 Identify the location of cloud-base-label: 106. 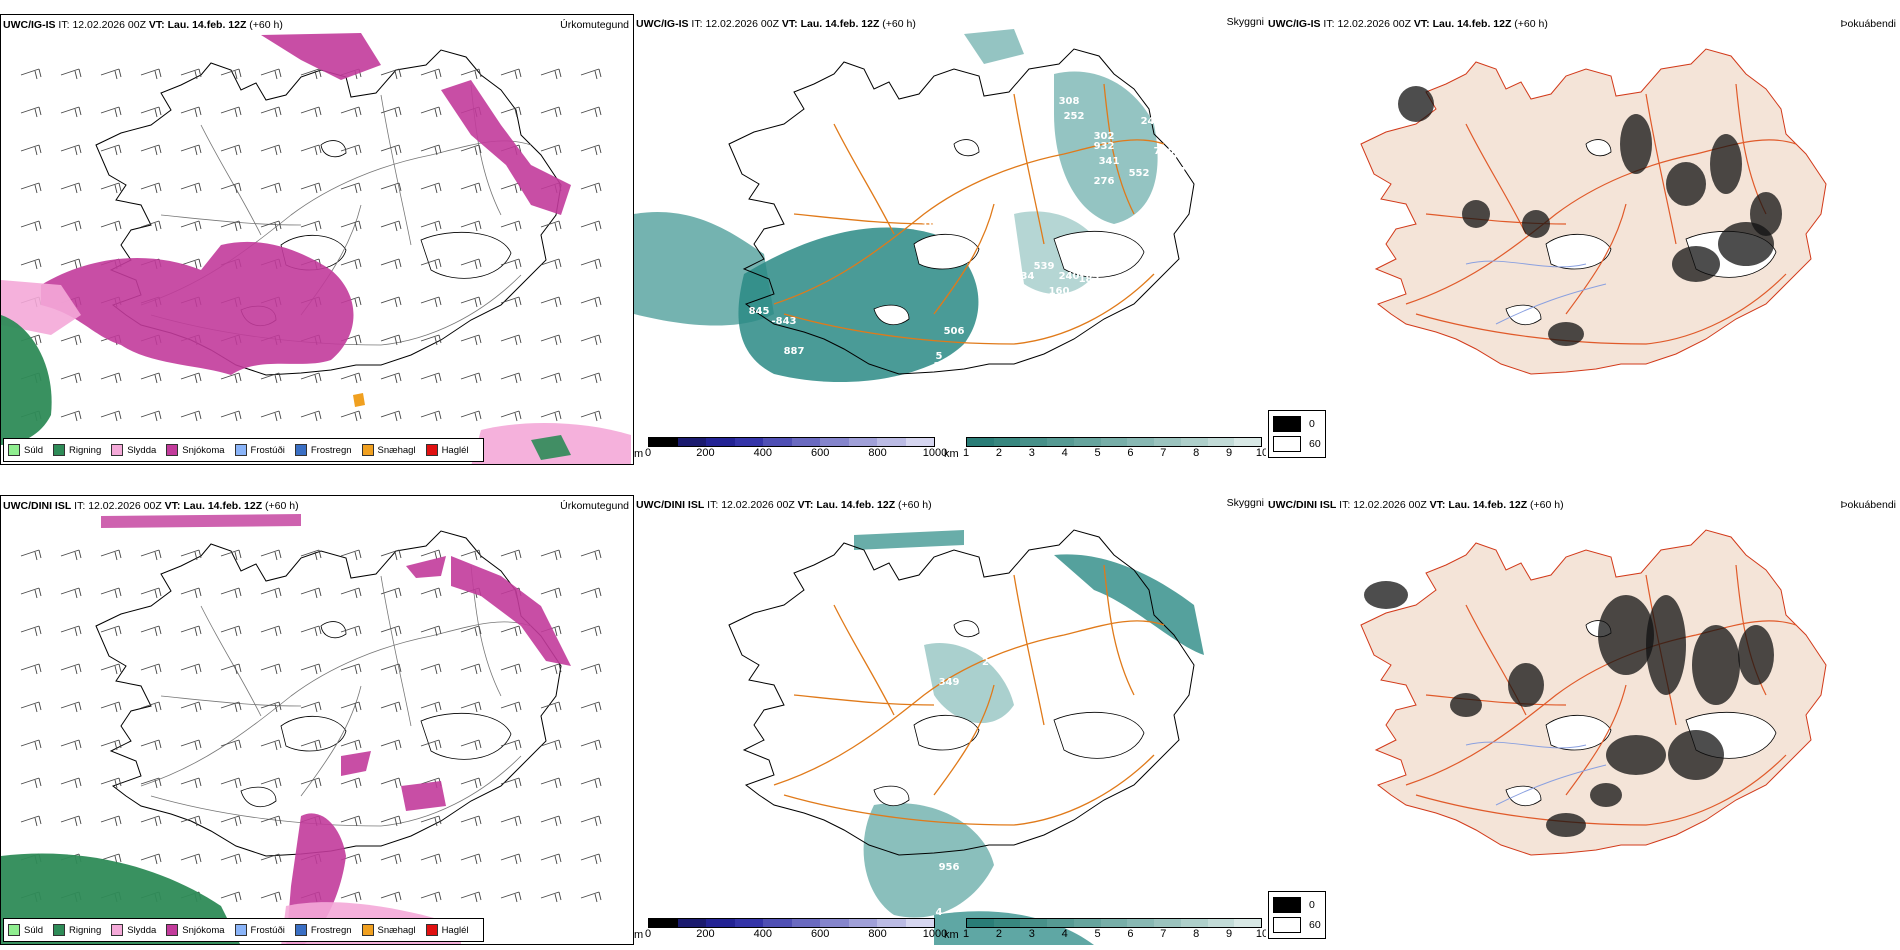
(1154, 241).